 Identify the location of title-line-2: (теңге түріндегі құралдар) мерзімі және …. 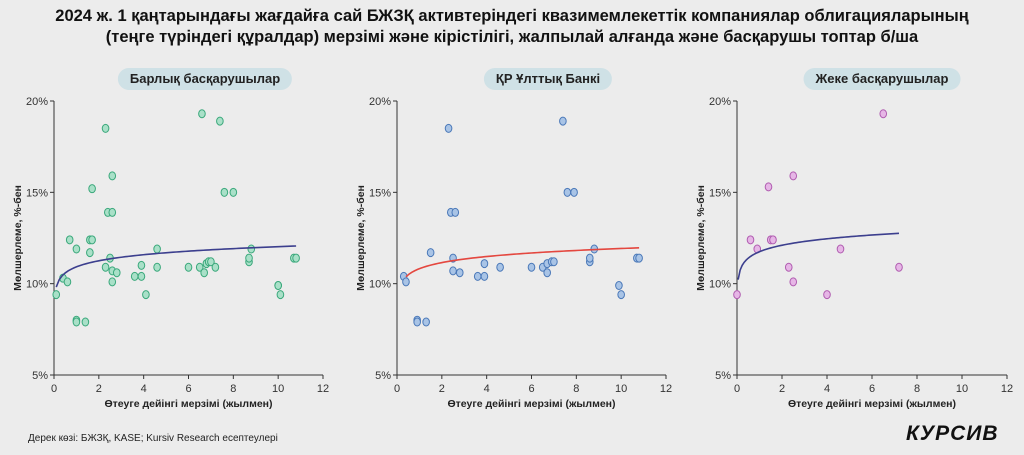
(512, 37).